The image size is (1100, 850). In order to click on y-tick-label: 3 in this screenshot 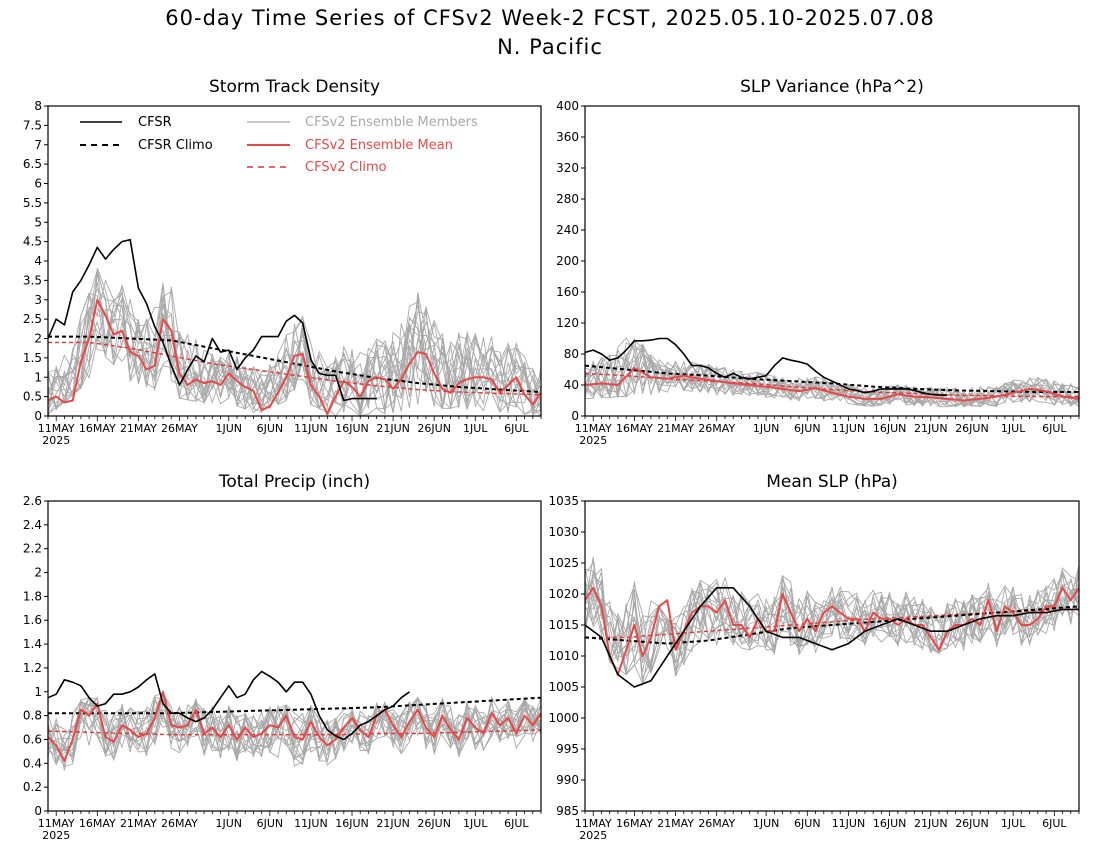, I will do `click(38, 300)`.